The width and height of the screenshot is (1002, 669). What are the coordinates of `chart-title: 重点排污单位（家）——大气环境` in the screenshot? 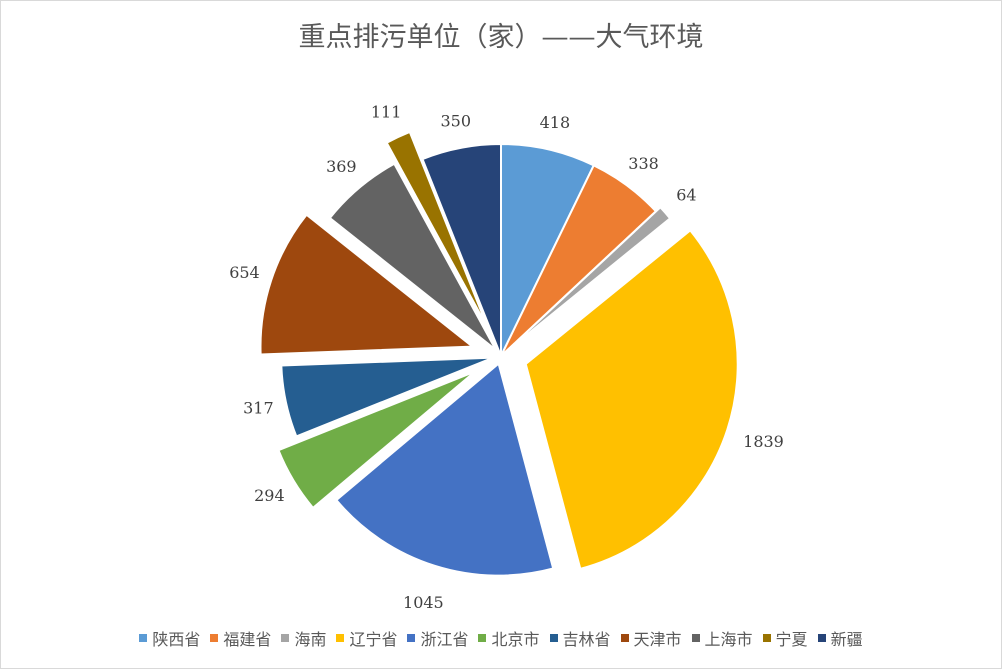 It's located at (501, 37).